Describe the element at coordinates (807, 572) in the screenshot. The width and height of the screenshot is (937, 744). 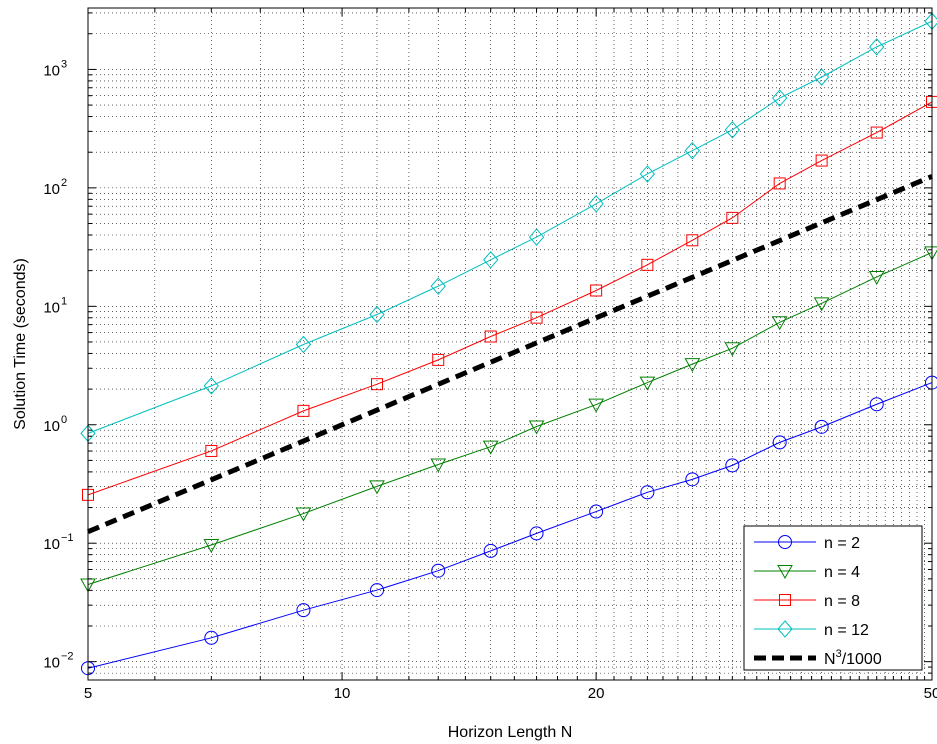
I see `legend-item: n = 4` at that location.